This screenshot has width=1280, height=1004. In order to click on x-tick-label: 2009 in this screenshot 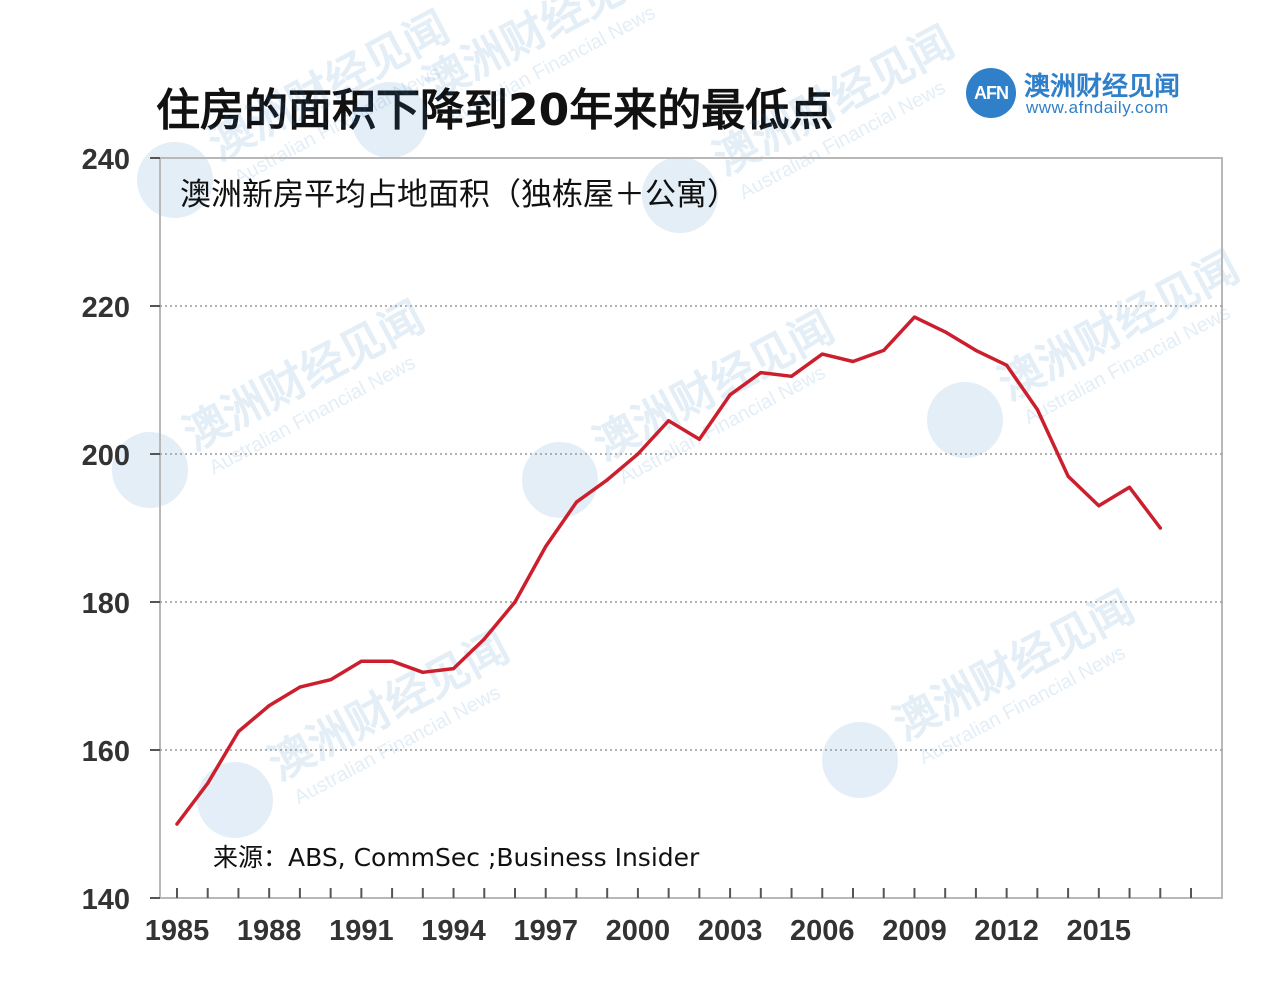, I will do `click(914, 931)`.